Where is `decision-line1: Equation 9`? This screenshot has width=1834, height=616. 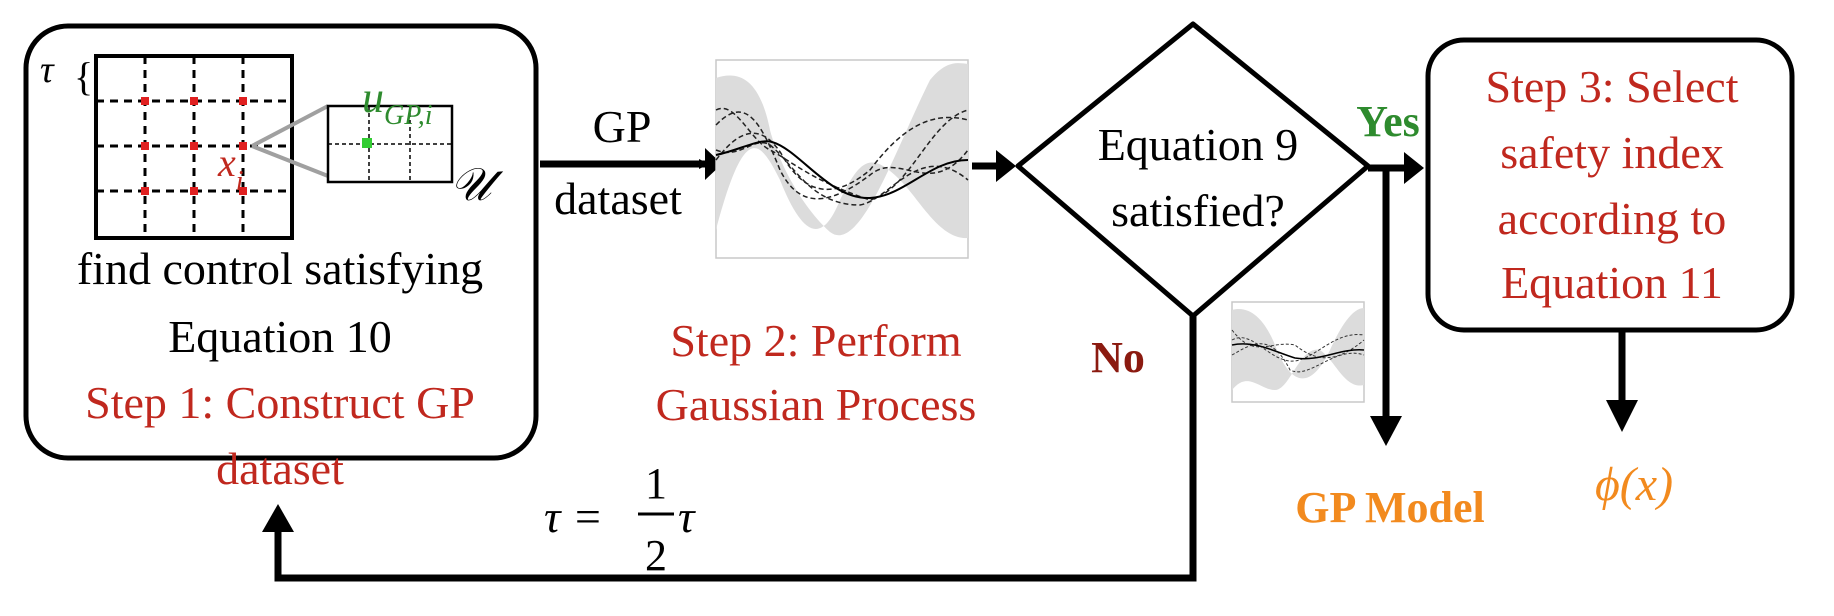 decision-line1: Equation 9 is located at coordinates (1198, 144).